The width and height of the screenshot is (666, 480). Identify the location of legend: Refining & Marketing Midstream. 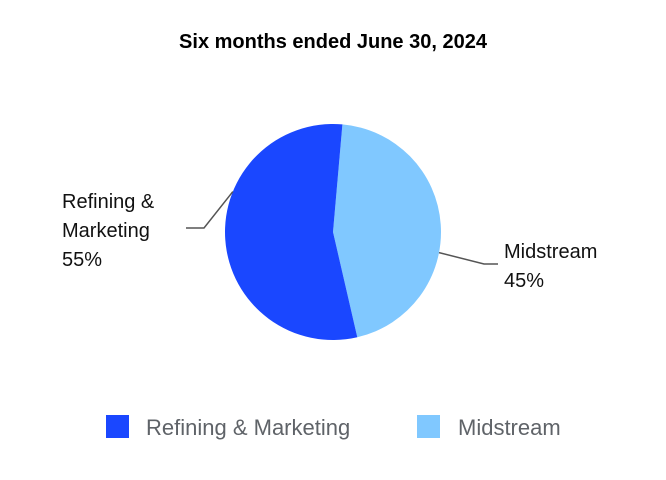
(333, 427).